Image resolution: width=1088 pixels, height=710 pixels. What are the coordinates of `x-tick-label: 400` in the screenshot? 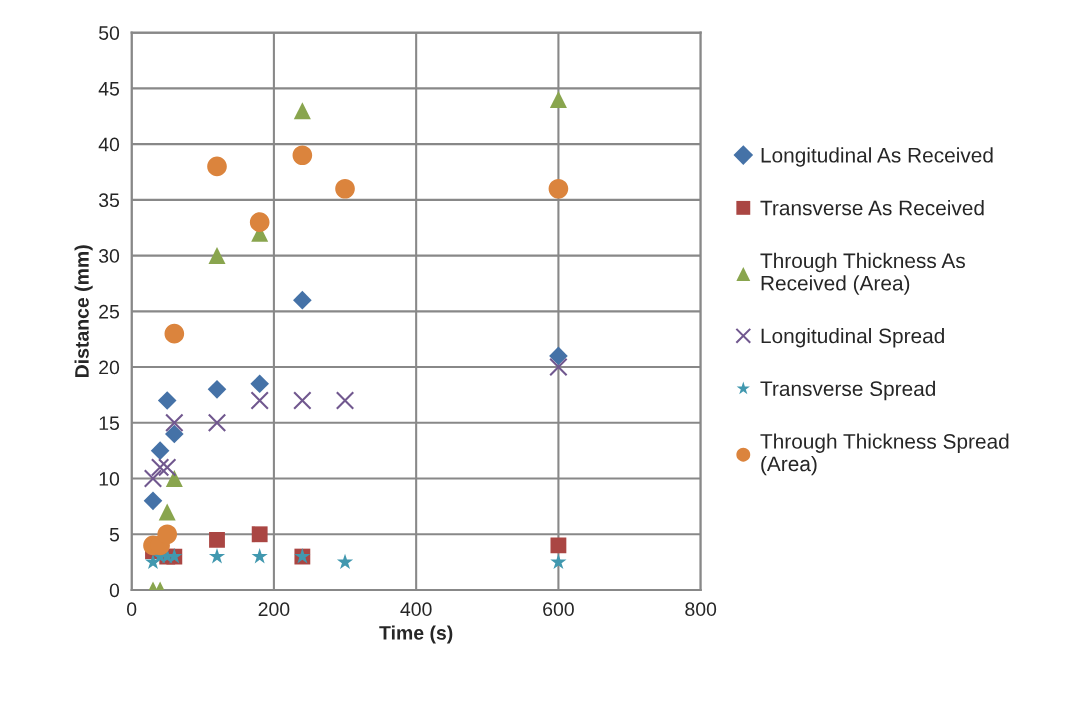 It's located at (416, 609).